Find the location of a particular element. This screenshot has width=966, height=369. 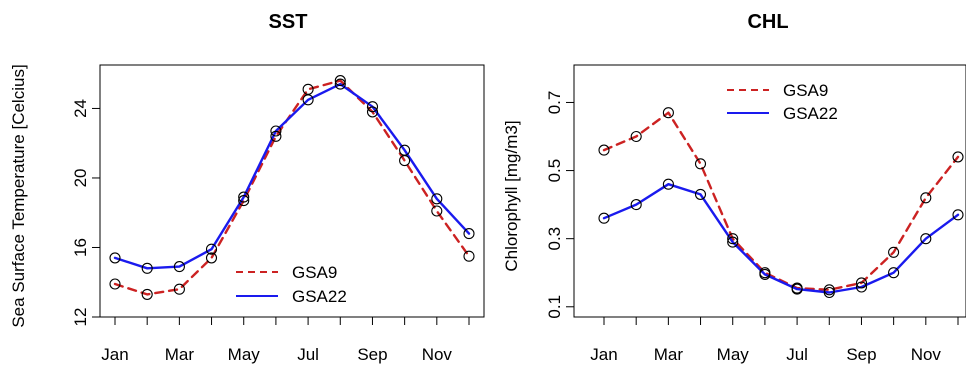

y-tick-label: 12 is located at coordinates (80, 317).